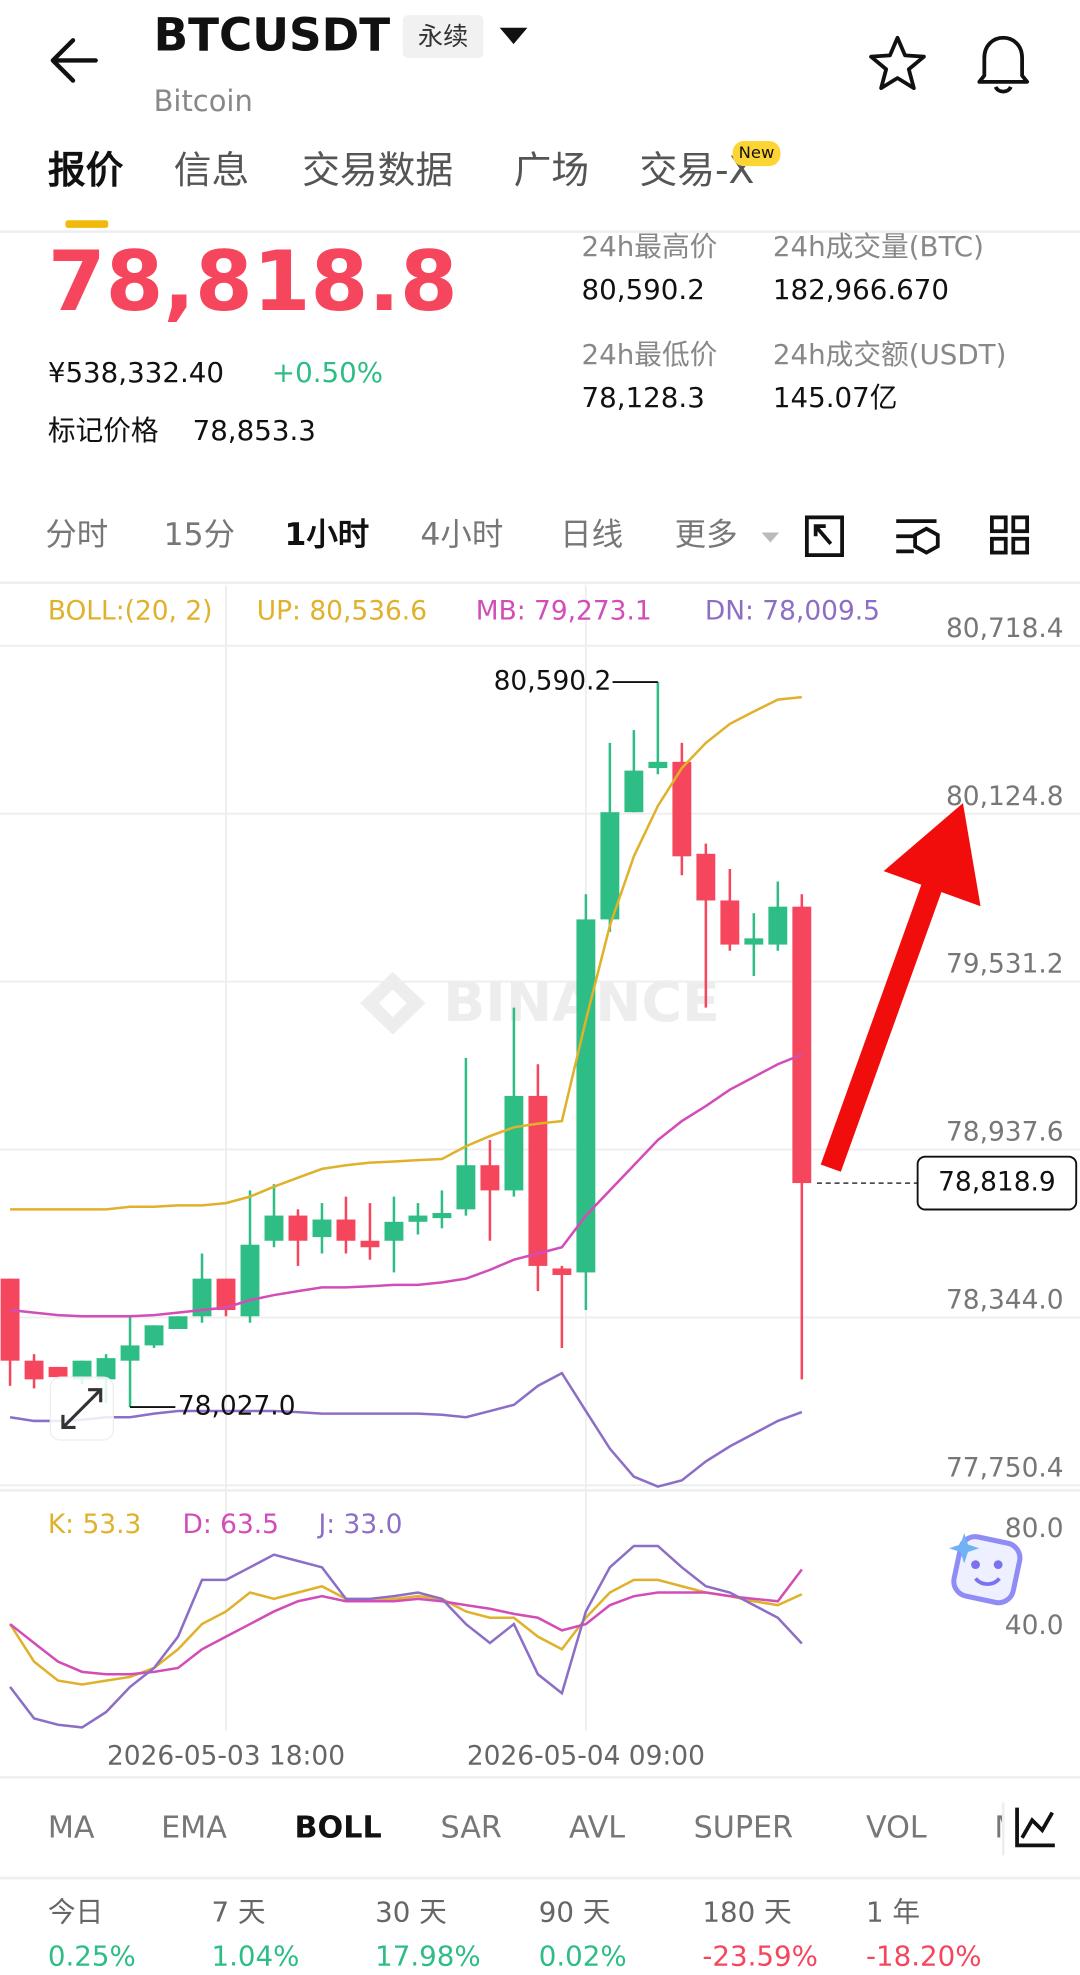  Describe the element at coordinates (744, 1827) in the screenshot. I see `indicator-tab: SUPER` at that location.